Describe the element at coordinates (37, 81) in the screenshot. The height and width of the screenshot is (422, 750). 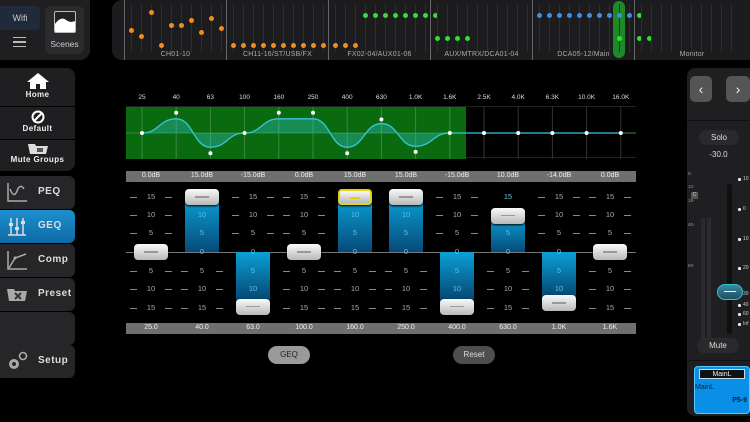
I see `home-icon` at that location.